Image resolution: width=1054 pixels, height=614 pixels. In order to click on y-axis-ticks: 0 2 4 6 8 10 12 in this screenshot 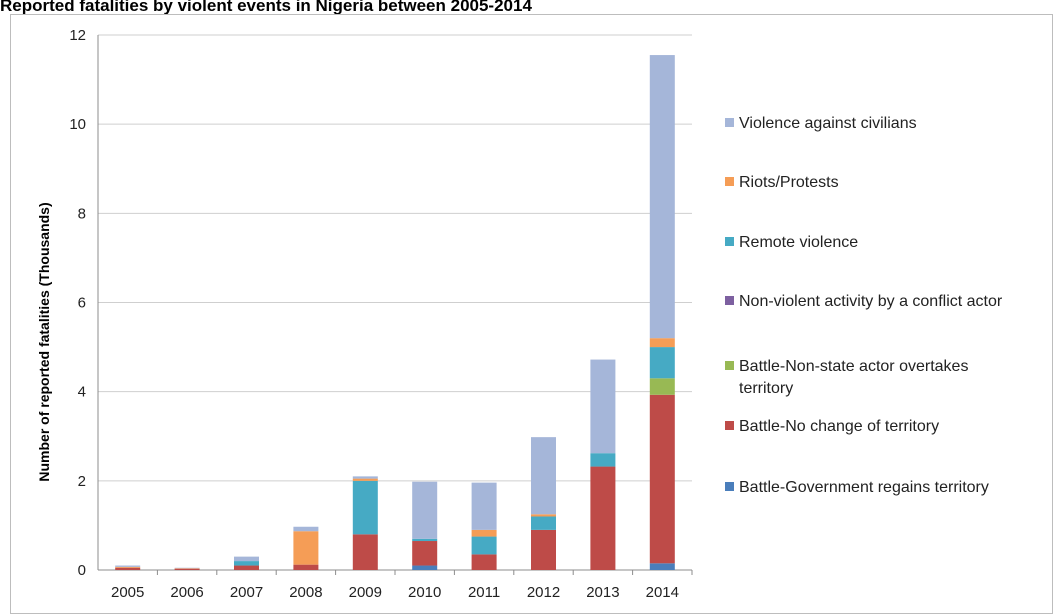, I will do `click(77, 303)`.